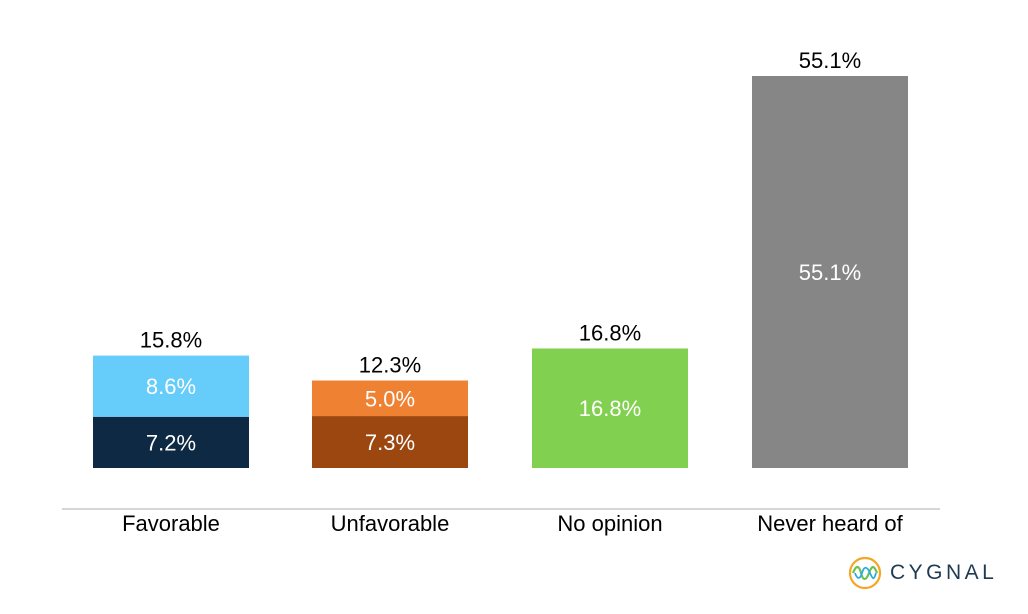 The image size is (1028, 614). What do you see at coordinates (830, 60) in the screenshot?
I see `total-label: 55.1%` at bounding box center [830, 60].